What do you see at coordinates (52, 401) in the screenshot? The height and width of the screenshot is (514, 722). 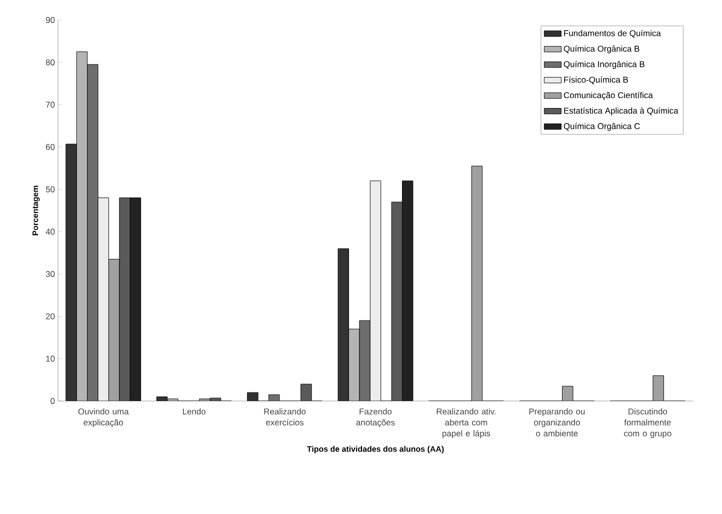 I see `y-tick-label: 0` at bounding box center [52, 401].